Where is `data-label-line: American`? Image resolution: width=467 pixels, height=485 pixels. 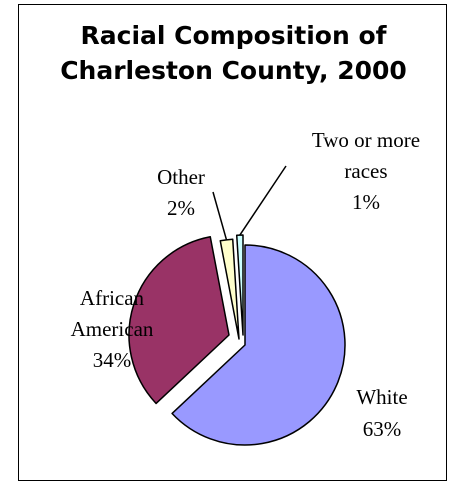 data-label-line: American is located at coordinates (112, 329).